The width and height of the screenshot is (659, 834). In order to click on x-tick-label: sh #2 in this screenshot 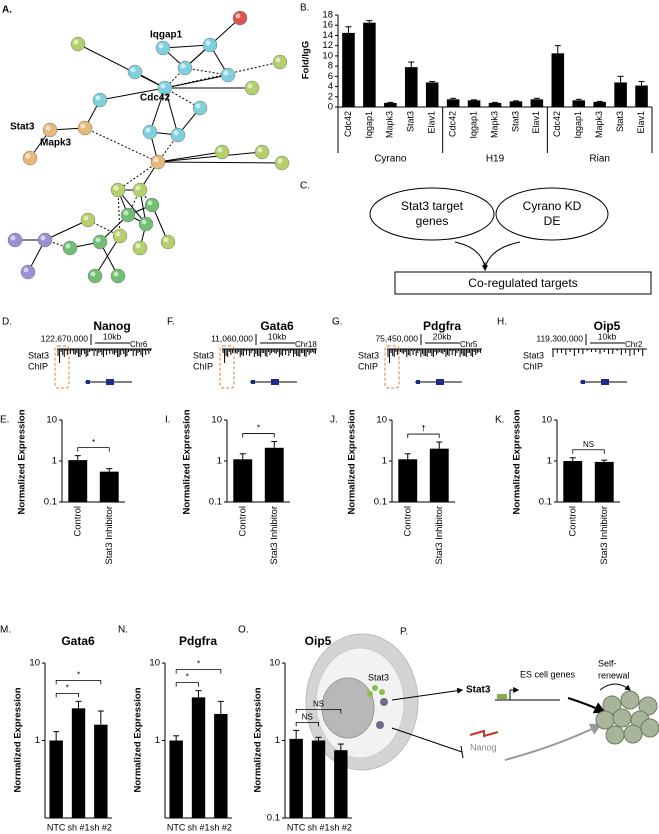, I will do `click(101, 827)`.